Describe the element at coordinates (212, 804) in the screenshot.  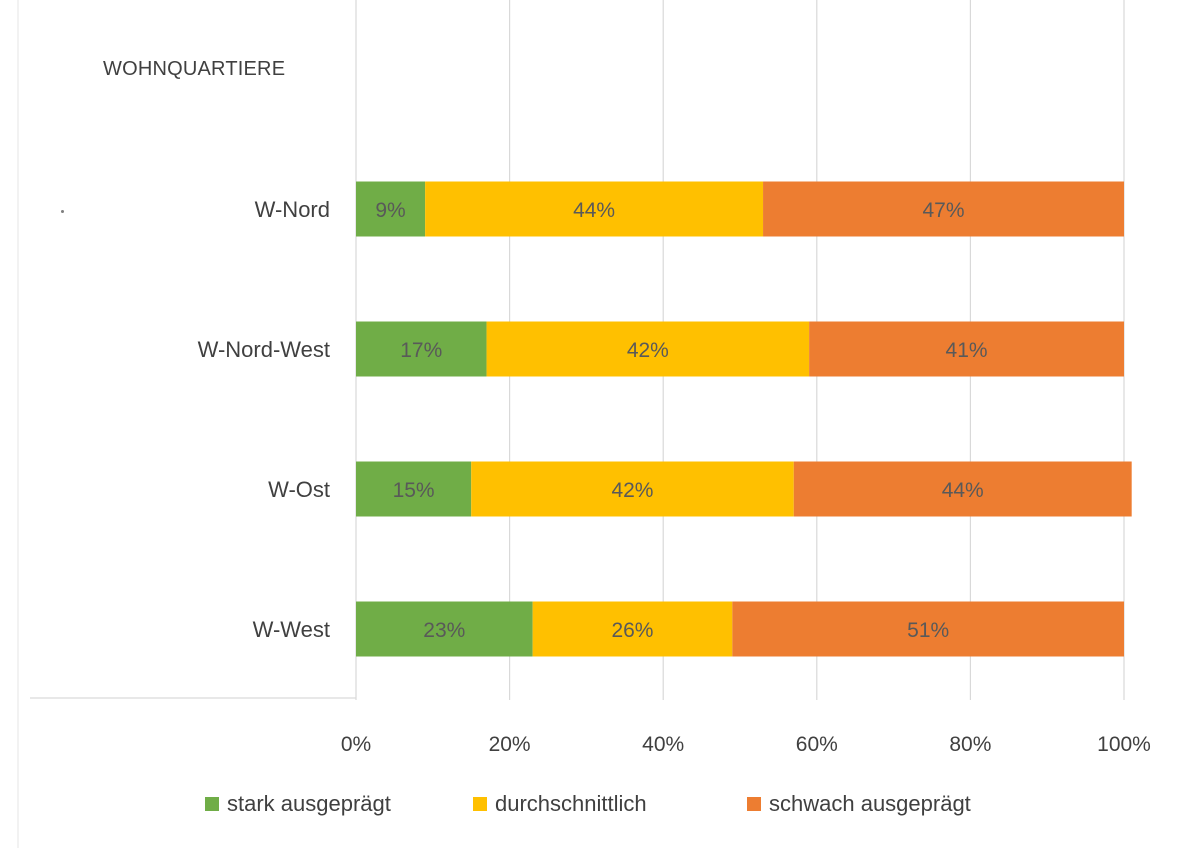
I see `legend-swatch-stark` at that location.